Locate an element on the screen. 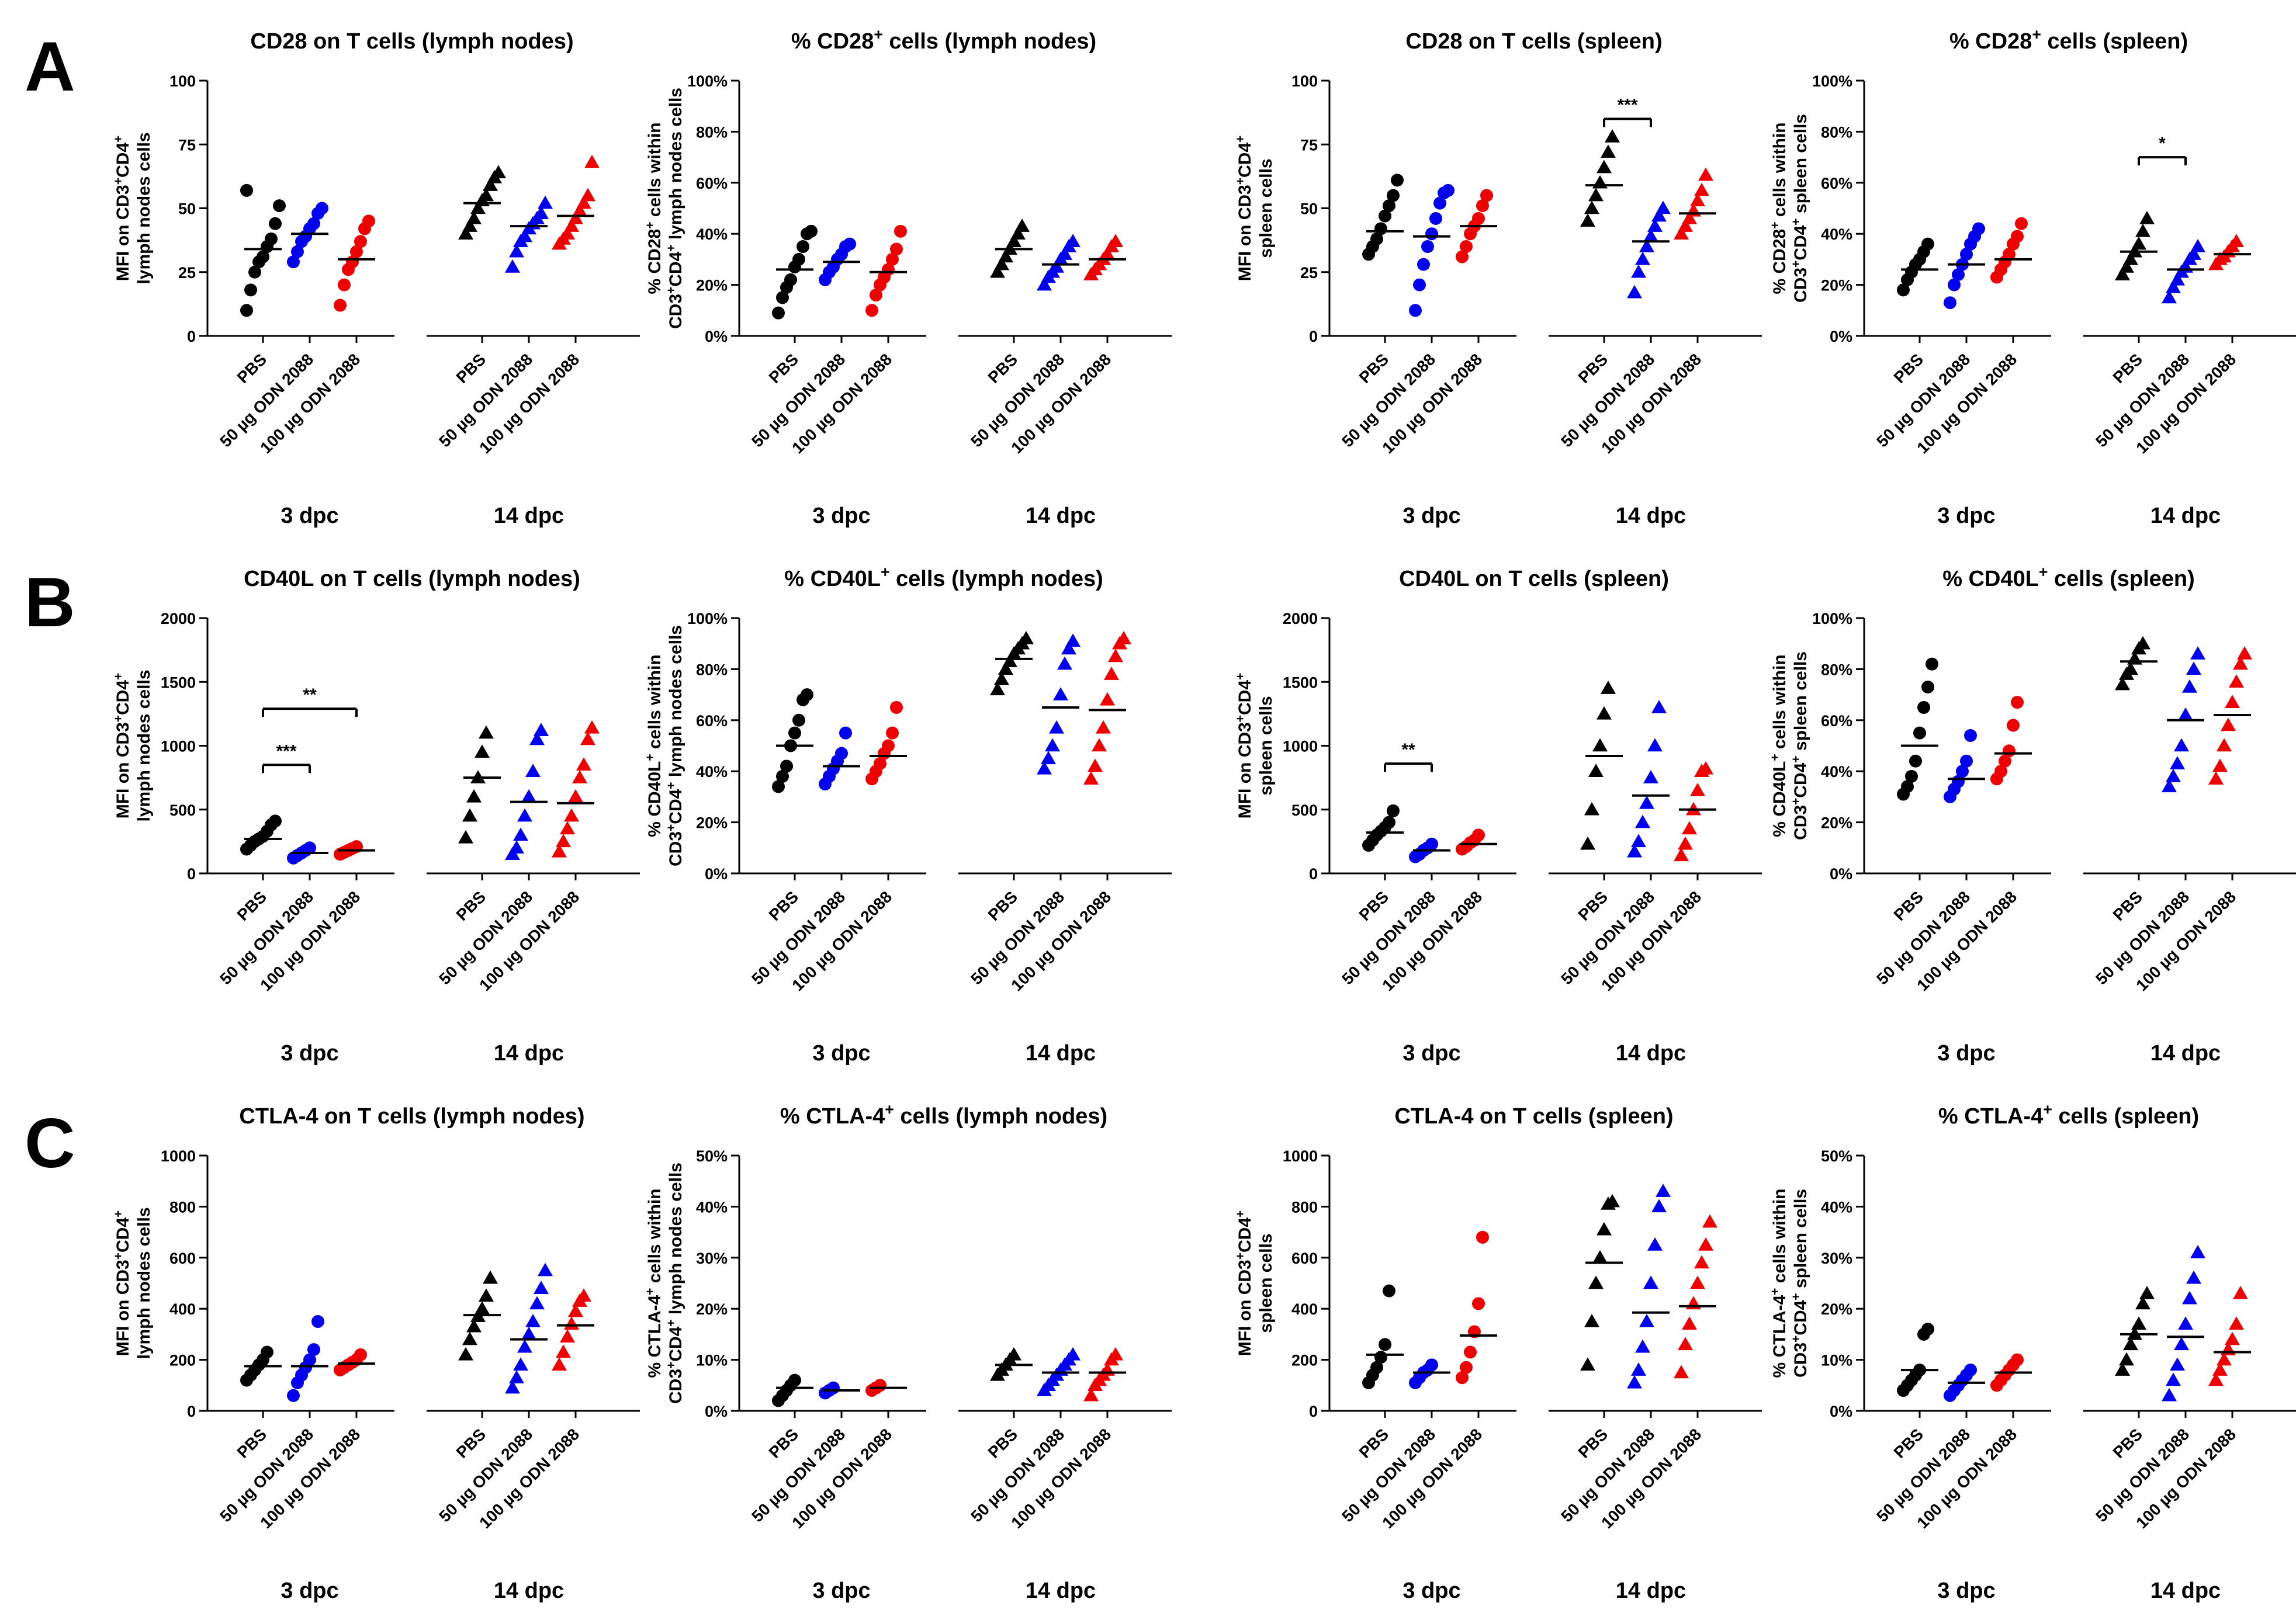 The width and height of the screenshot is (2296, 1620). y-tick-label: 0 is located at coordinates (191, 336).